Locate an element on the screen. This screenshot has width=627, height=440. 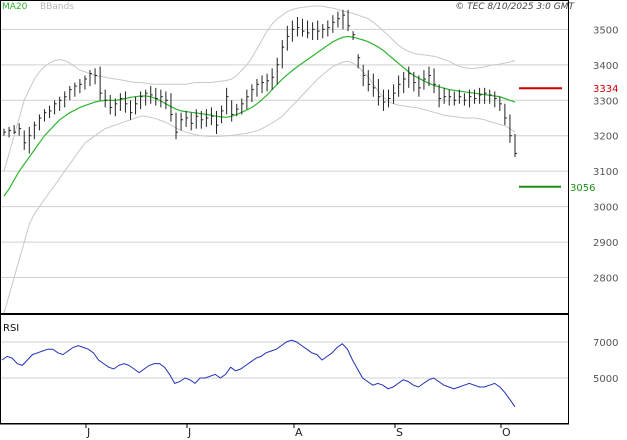
rsi-tick-label: 7000 is located at coordinates (605, 343).